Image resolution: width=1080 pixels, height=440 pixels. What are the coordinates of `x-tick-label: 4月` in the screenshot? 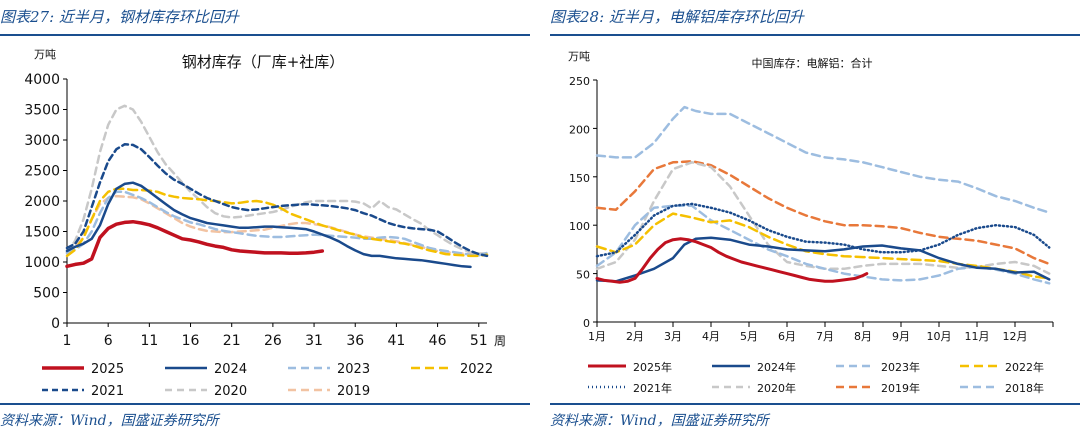 It's located at (711, 336).